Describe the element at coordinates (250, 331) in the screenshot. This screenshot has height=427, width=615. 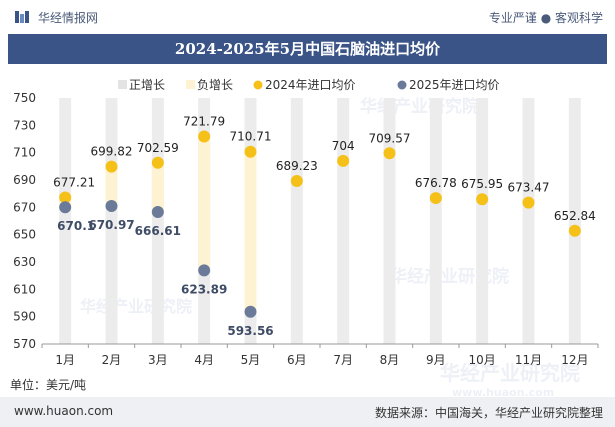
I see `label-2025: 593.56` at that location.